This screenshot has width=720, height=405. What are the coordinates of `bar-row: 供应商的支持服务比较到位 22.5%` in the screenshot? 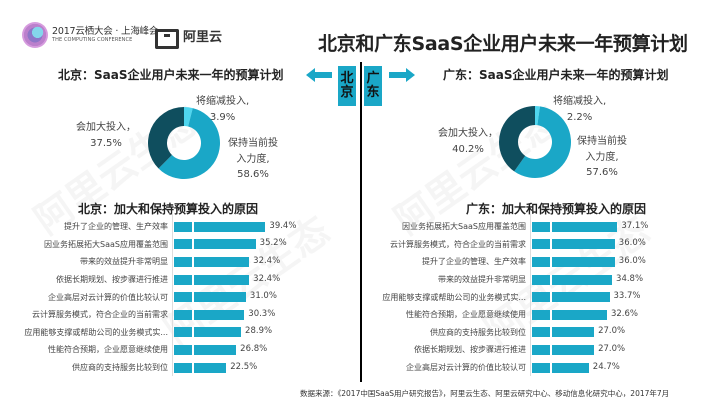 It's located at (150, 368).